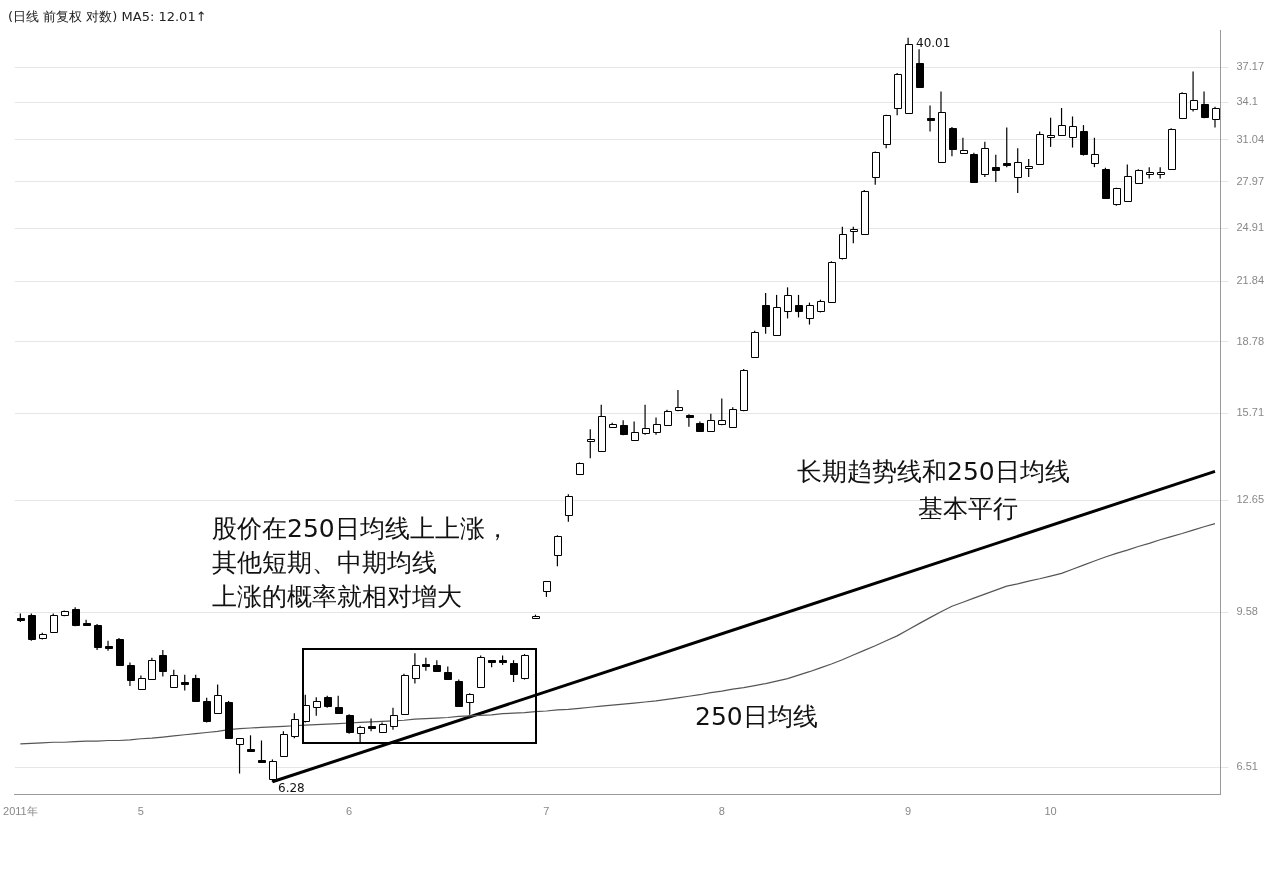 The image size is (1280, 882). I want to click on y-tick-label: 31.04, so click(1250, 138).